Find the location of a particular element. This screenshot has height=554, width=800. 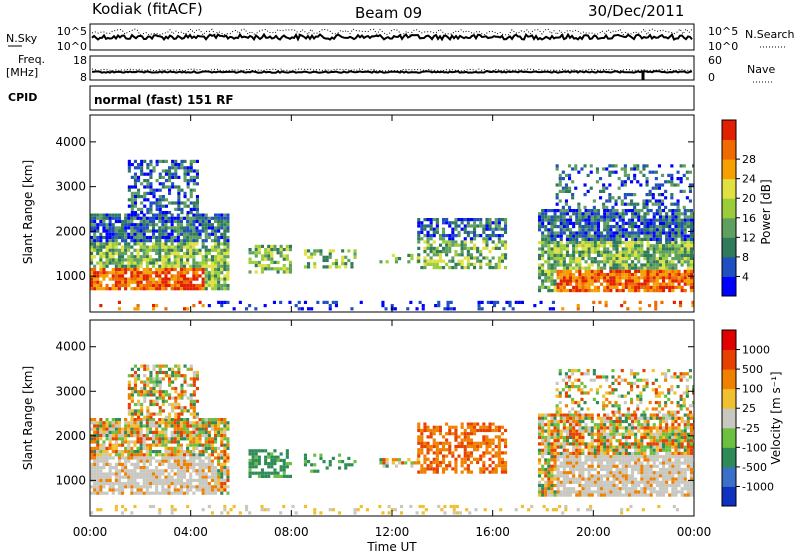

freq-frame is located at coordinates (392, 68).